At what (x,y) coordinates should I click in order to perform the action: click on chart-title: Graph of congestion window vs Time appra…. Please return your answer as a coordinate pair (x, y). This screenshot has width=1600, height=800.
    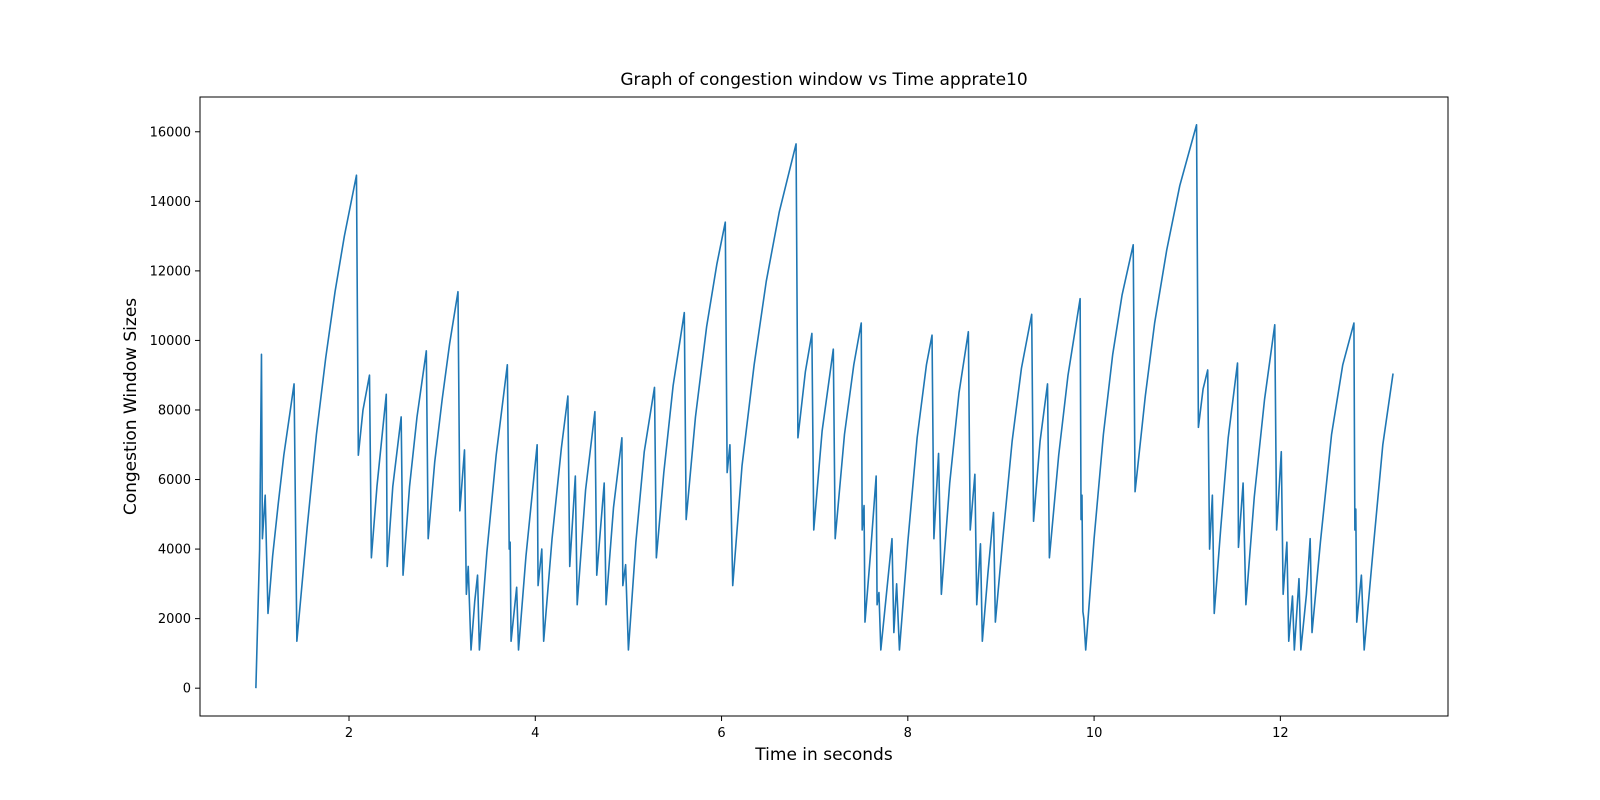
    Looking at the image, I should click on (823, 80).